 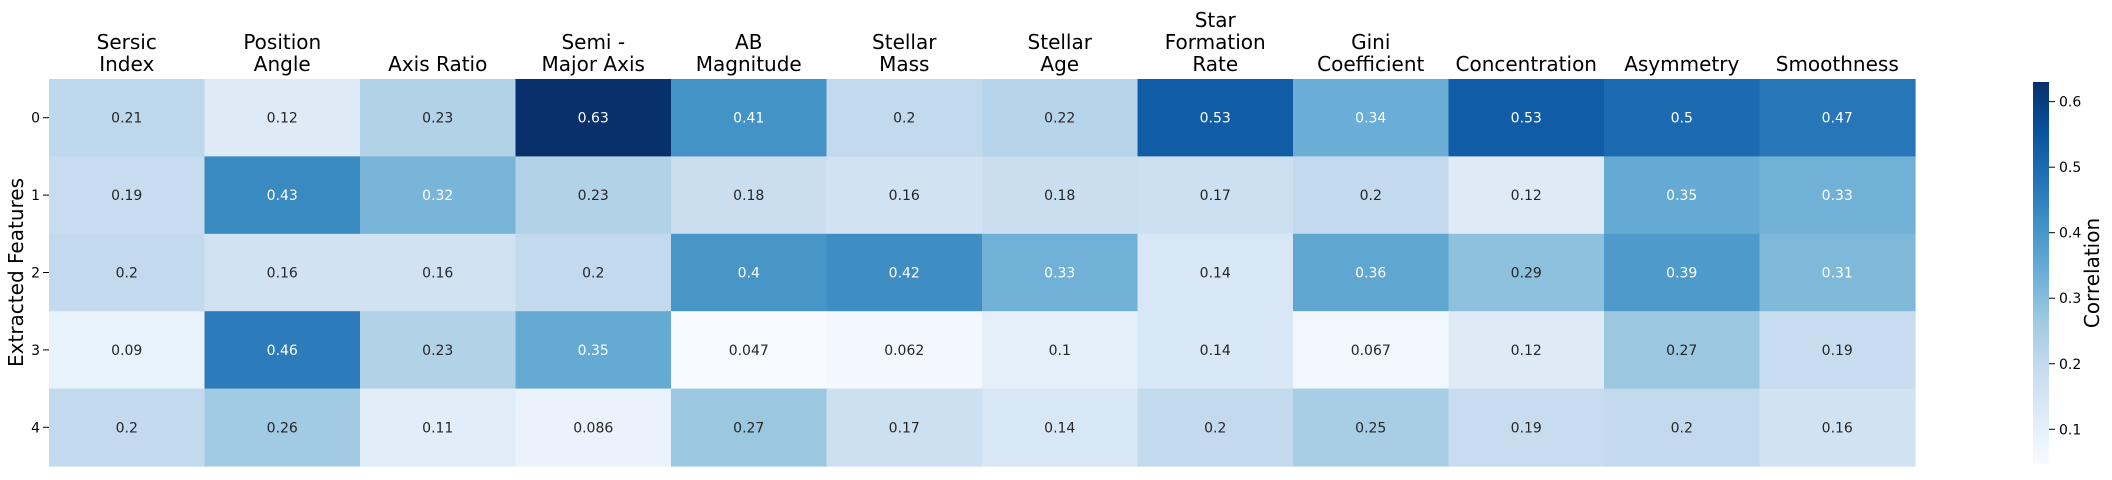 What do you see at coordinates (2070, 430) in the screenshot?
I see `colorbar-tick-label: 0.1` at bounding box center [2070, 430].